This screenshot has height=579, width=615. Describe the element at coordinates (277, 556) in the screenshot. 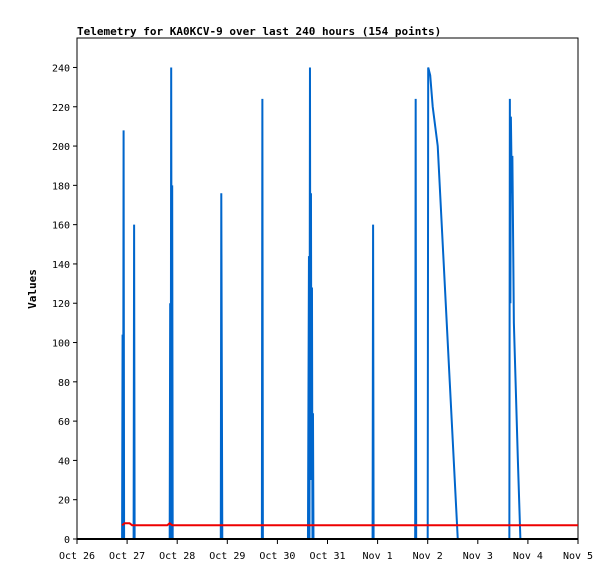

I see `x-tick-label: Oct 30` at that location.